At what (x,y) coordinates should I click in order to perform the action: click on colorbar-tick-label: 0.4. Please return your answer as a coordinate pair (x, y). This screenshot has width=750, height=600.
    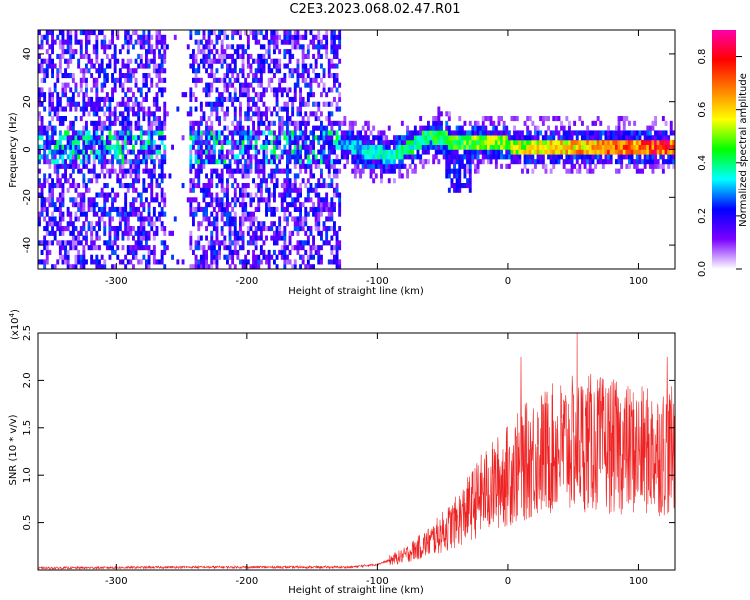
    Looking at the image, I should click on (702, 163).